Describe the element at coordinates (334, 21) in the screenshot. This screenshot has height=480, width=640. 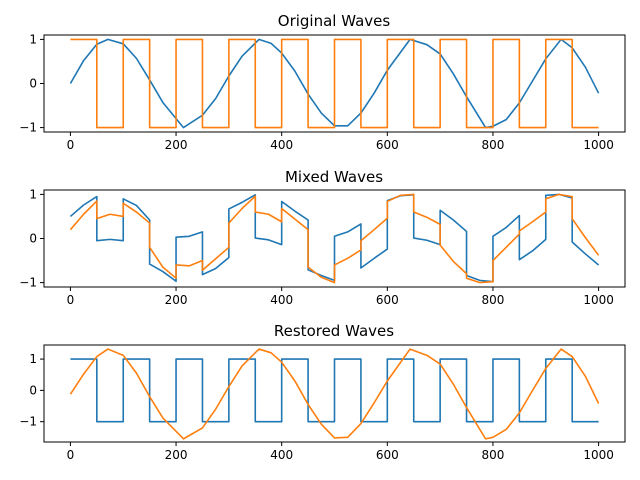
I see `panel-title: Original Waves` at that location.